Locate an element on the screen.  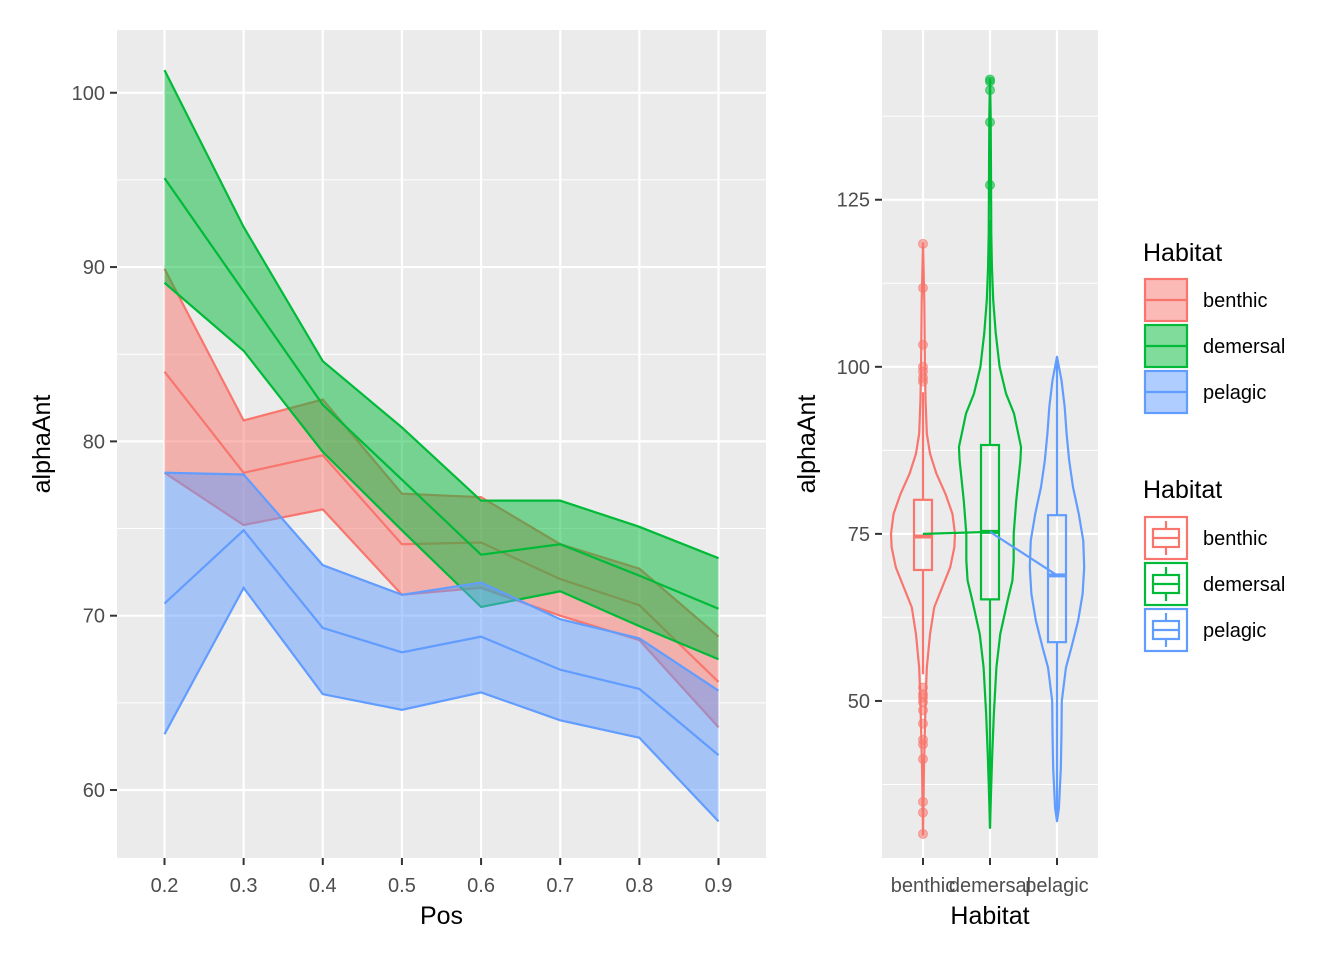
box-iqr-pelagic is located at coordinates (1057, 579).